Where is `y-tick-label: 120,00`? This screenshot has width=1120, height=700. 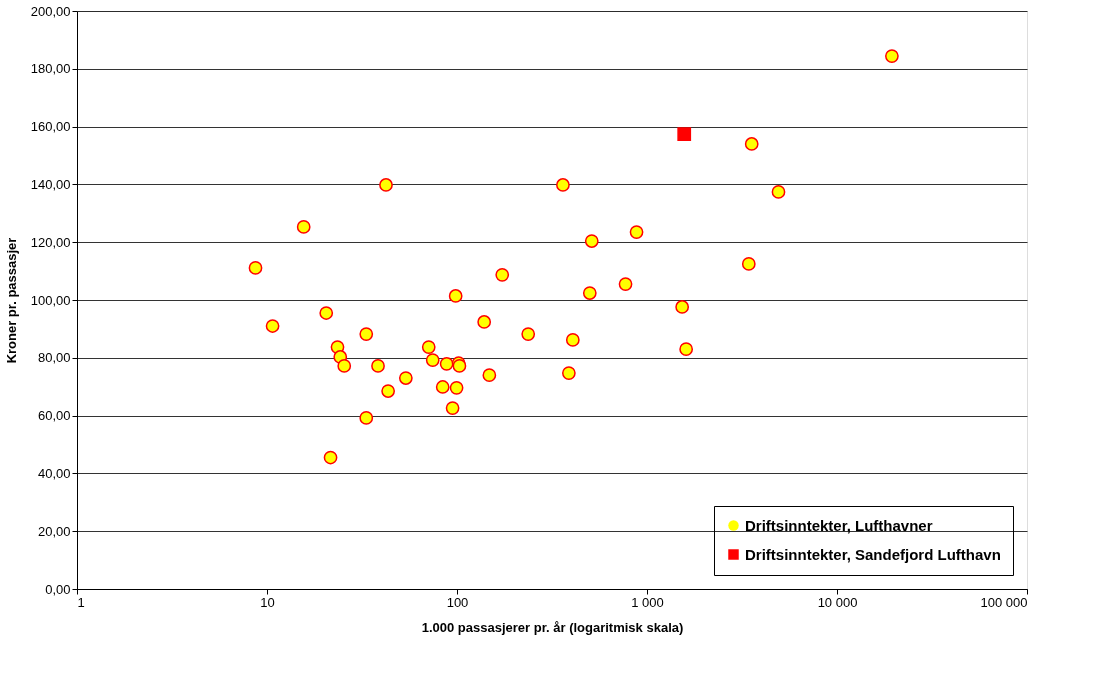
y-tick-label: 120,00 is located at coordinates (50, 242).